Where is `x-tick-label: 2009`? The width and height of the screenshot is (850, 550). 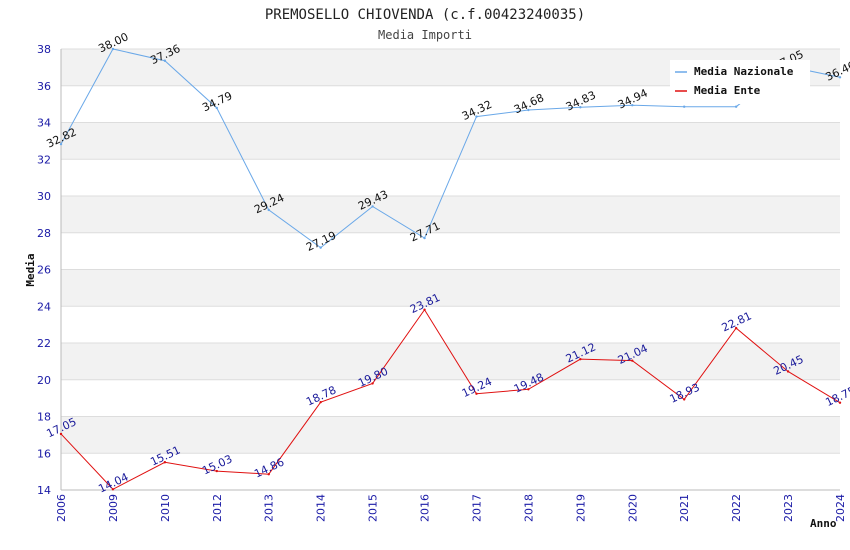
x-tick-label: 2009 is located at coordinates (113, 508).